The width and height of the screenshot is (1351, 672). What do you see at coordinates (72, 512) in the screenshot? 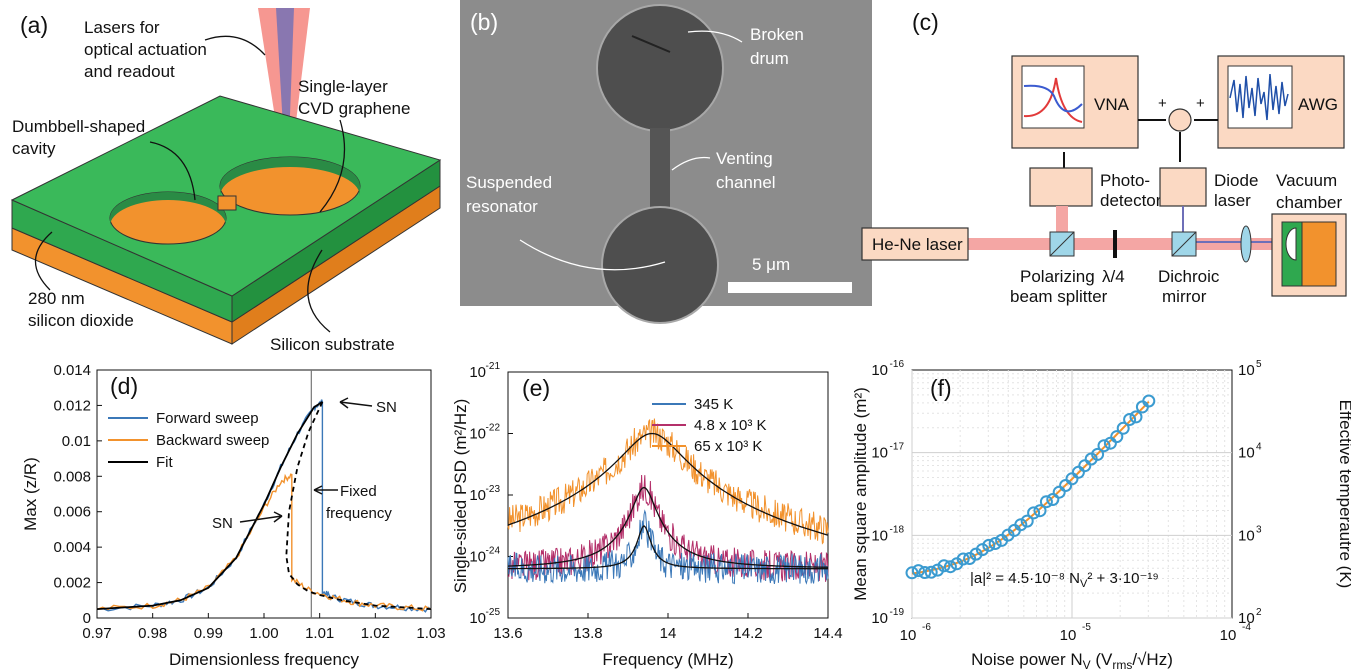
I see `d-ytick-label: 0.006` at bounding box center [72, 512].